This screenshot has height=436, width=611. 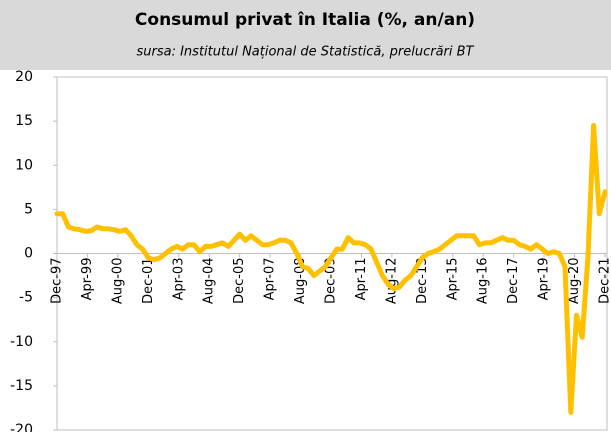 I want to click on y-tick-label: 10, so click(x=24, y=165).